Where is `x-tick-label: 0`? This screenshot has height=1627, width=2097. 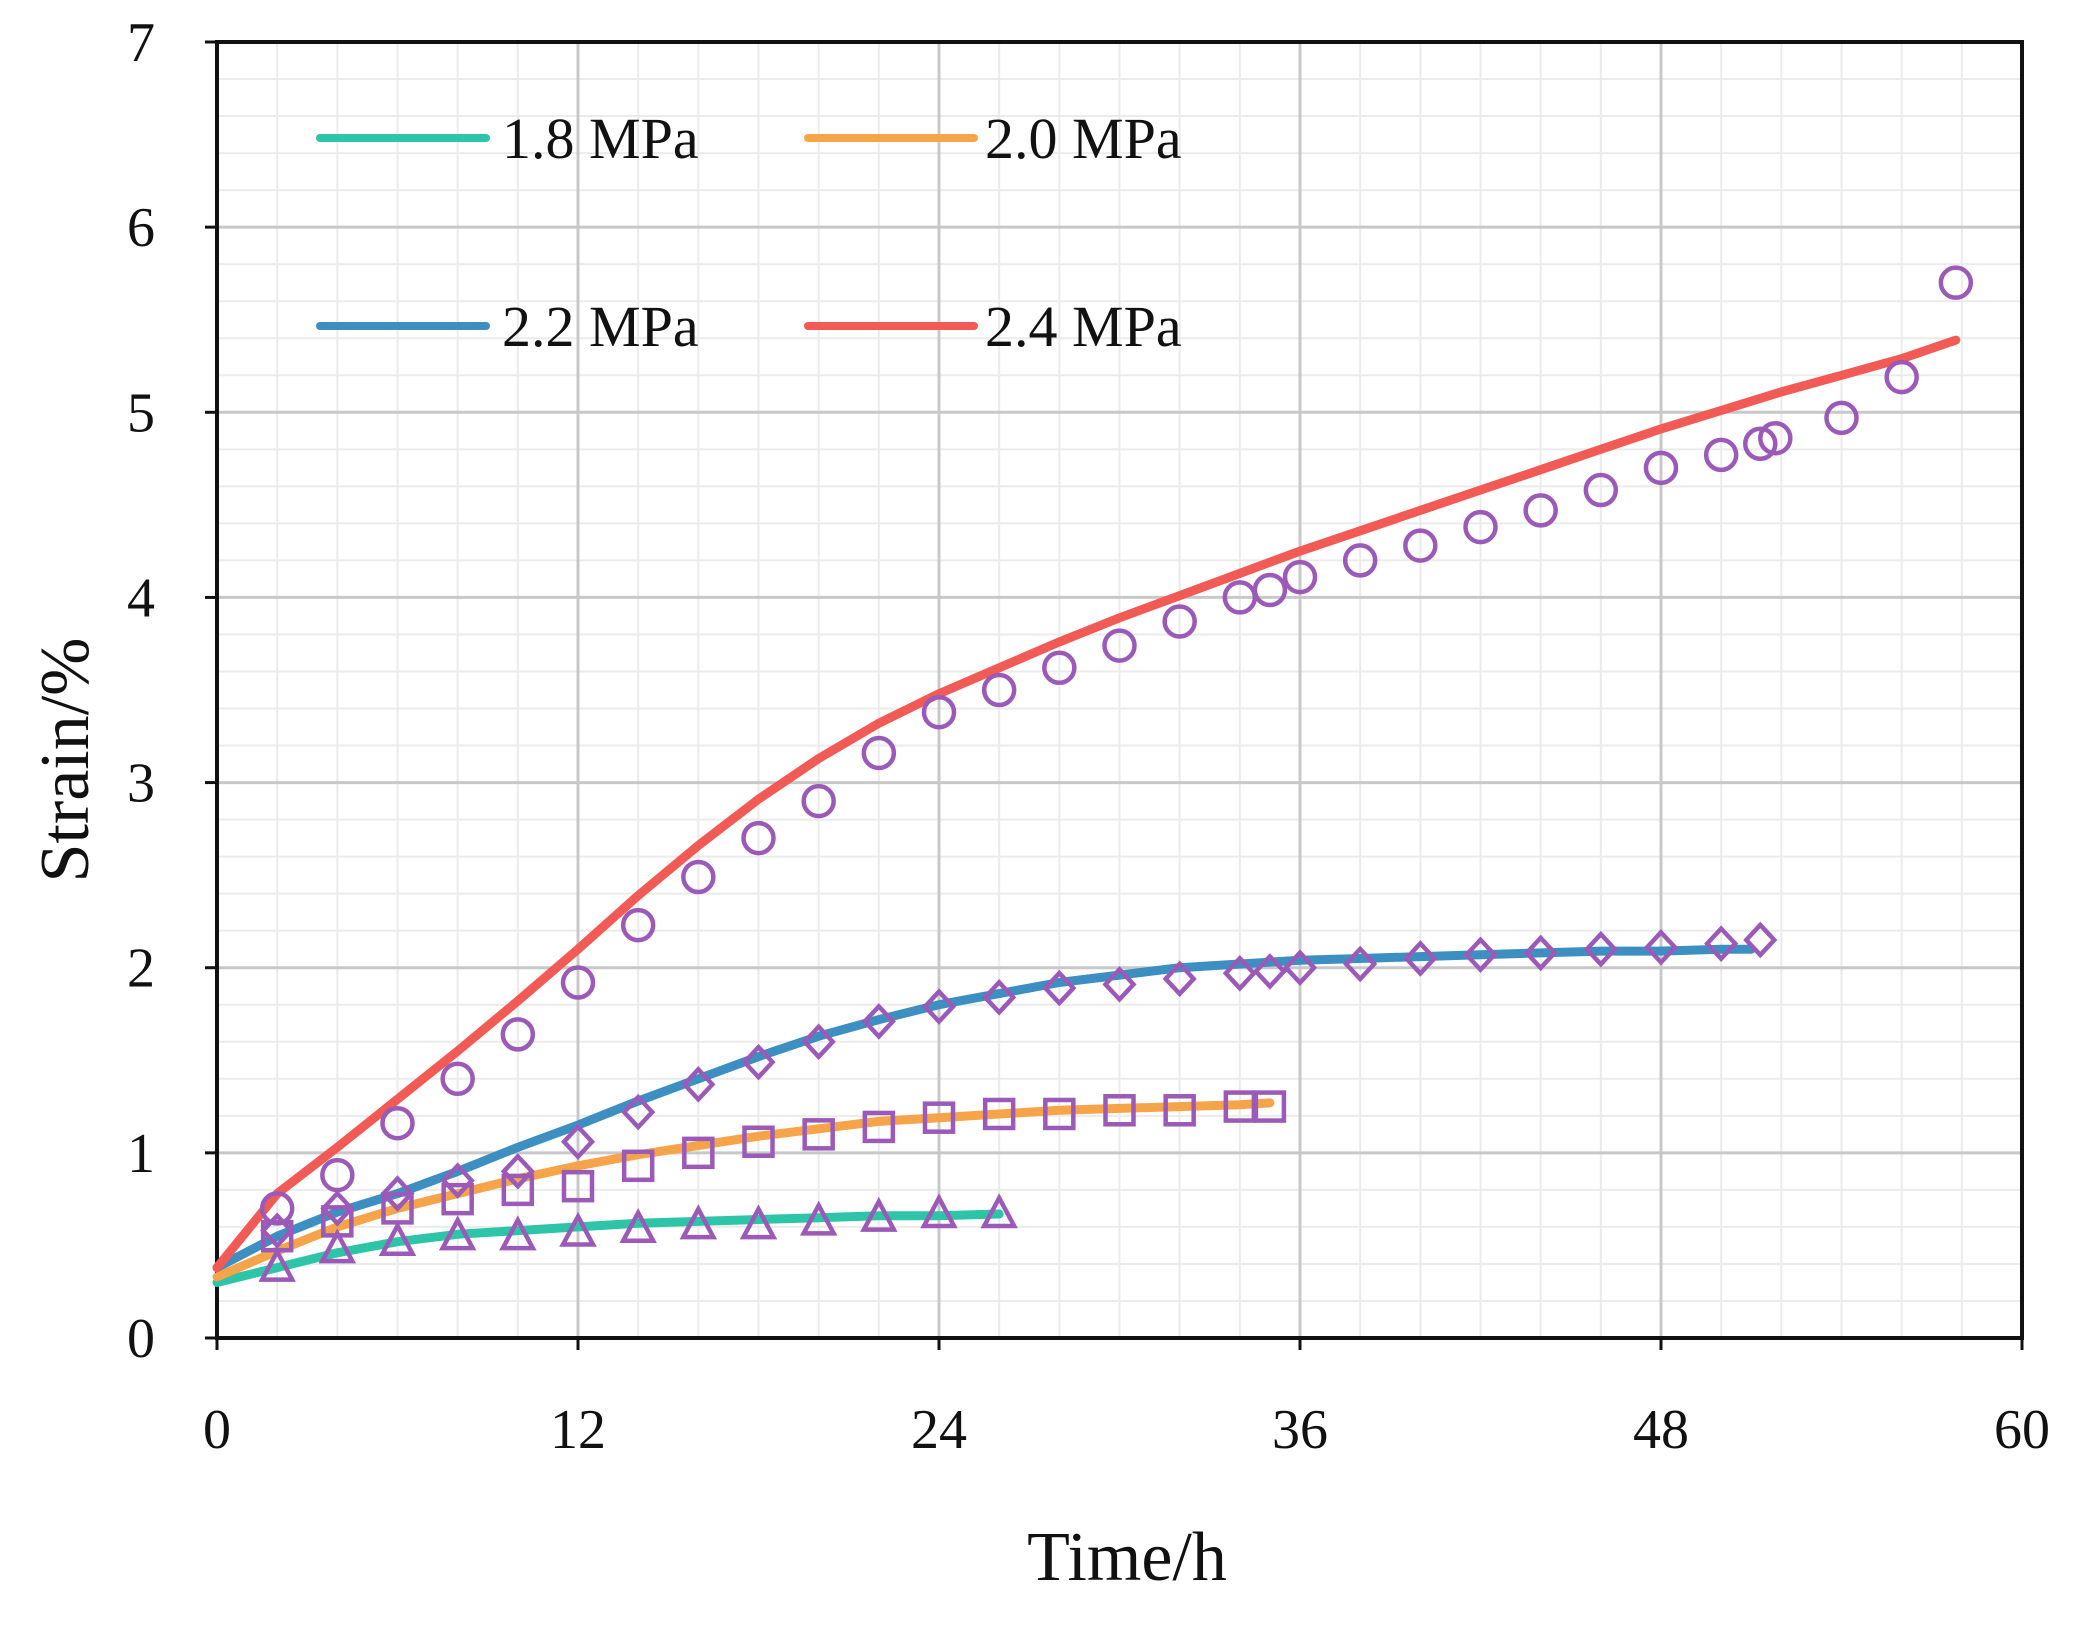 x-tick-label: 0 is located at coordinates (217, 1430).